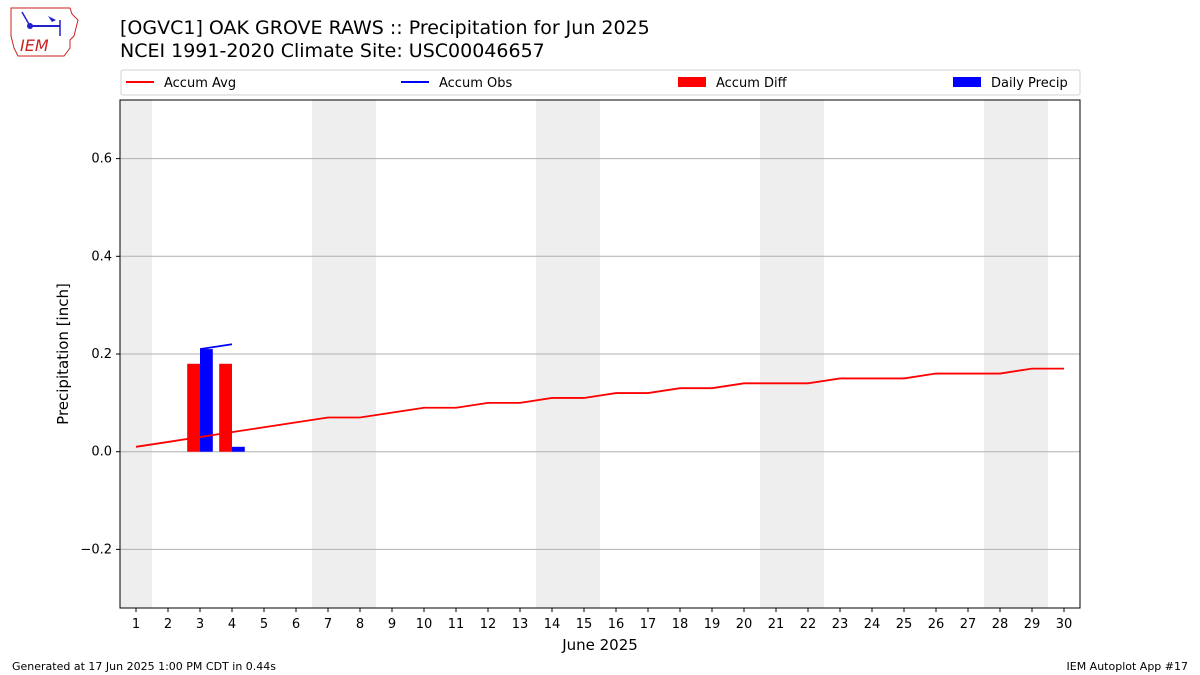  What do you see at coordinates (712, 624) in the screenshot?
I see `x-tick-label: 19` at bounding box center [712, 624].